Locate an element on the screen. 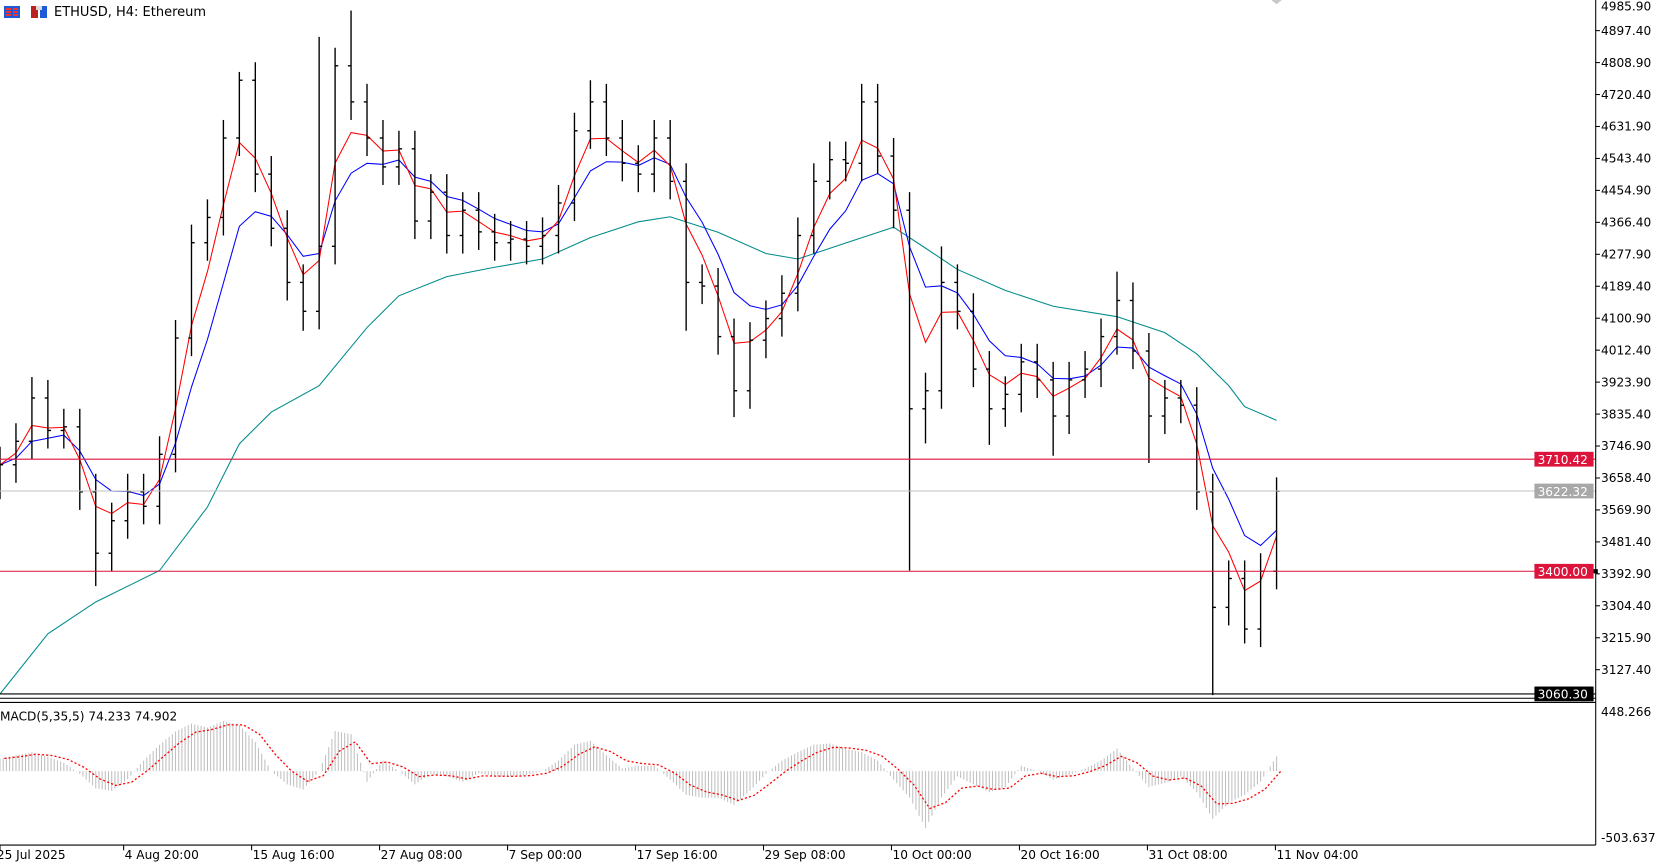  price-tick-label: 3658.40 is located at coordinates (1626, 478).